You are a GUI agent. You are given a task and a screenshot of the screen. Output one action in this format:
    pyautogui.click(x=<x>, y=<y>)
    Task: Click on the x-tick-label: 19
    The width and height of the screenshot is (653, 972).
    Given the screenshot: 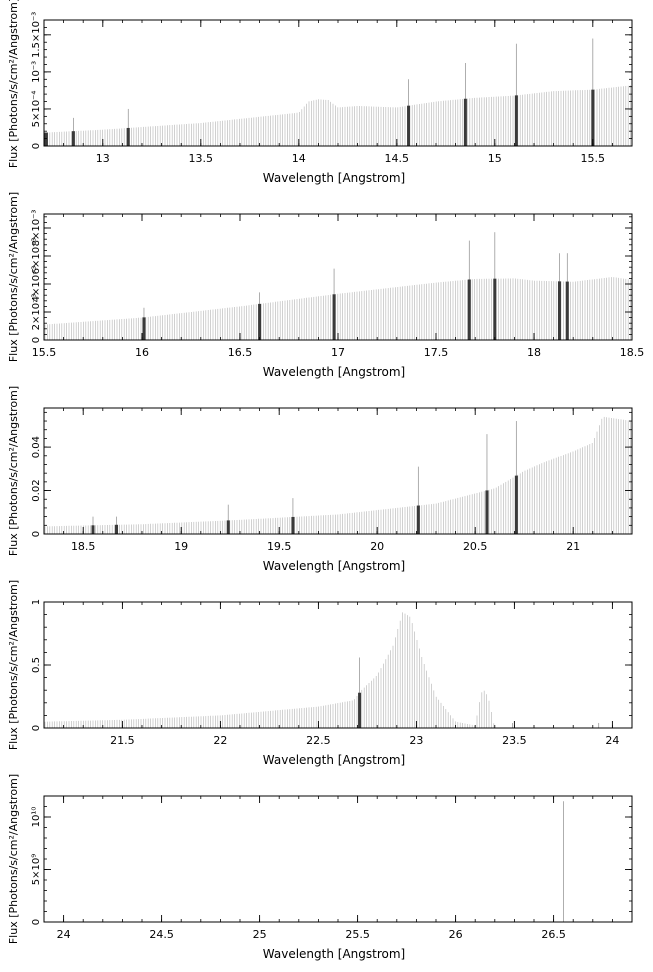 What is the action you would take?
    pyautogui.click(x=181, y=546)
    